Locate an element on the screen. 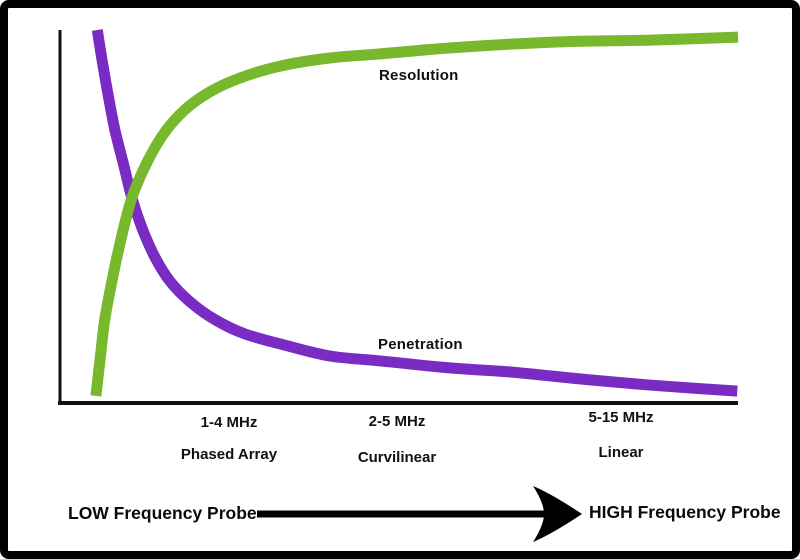 The height and width of the screenshot is (559, 800). frequency-arrow-head is located at coordinates (557, 514).